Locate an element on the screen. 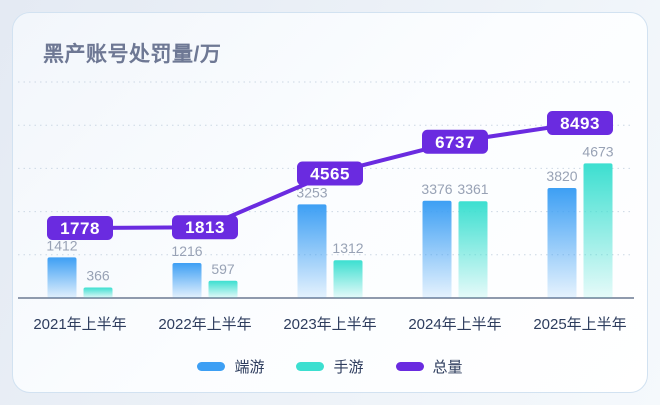  total-badge-value: 1813 is located at coordinates (205, 227).